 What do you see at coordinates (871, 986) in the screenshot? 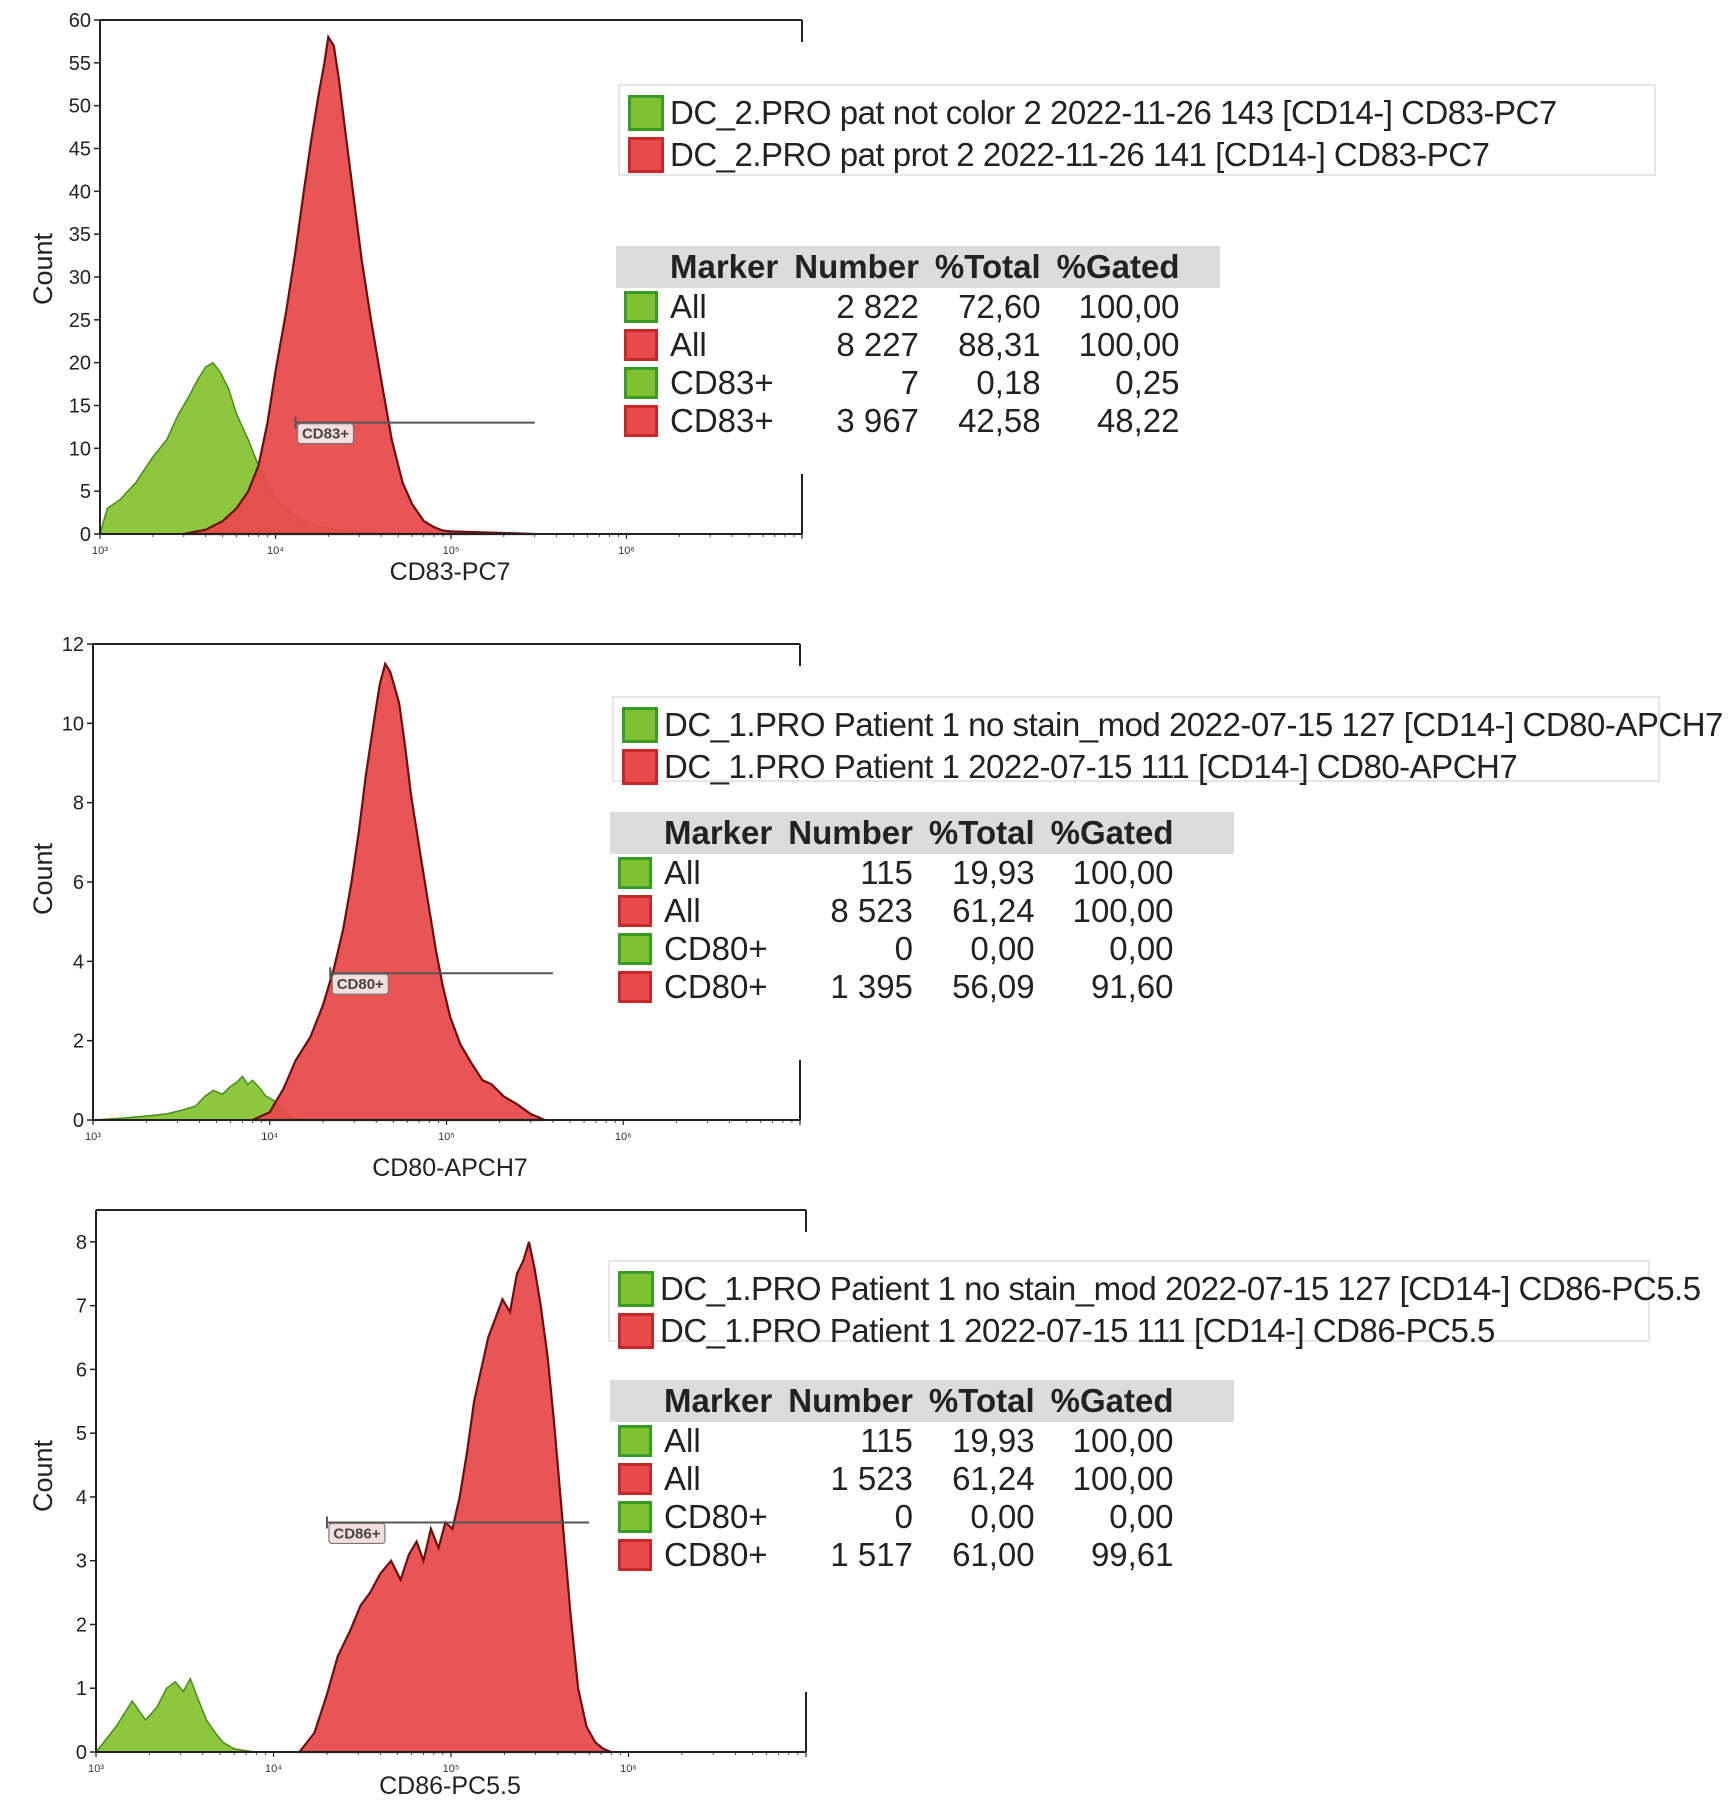
I see `number-cell: 1 395` at bounding box center [871, 986].